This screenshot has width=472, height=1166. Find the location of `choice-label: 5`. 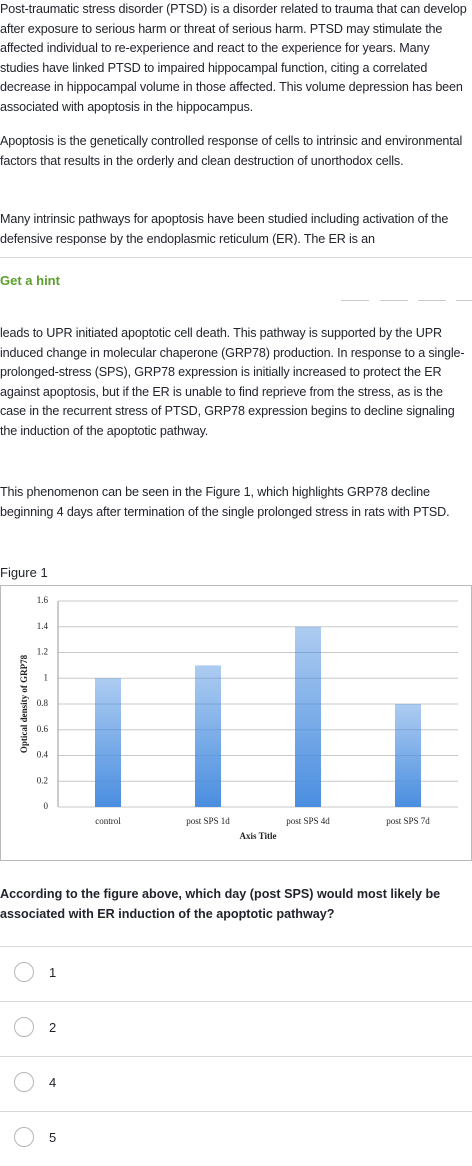

choice-label: 5 is located at coordinates (53, 1137).